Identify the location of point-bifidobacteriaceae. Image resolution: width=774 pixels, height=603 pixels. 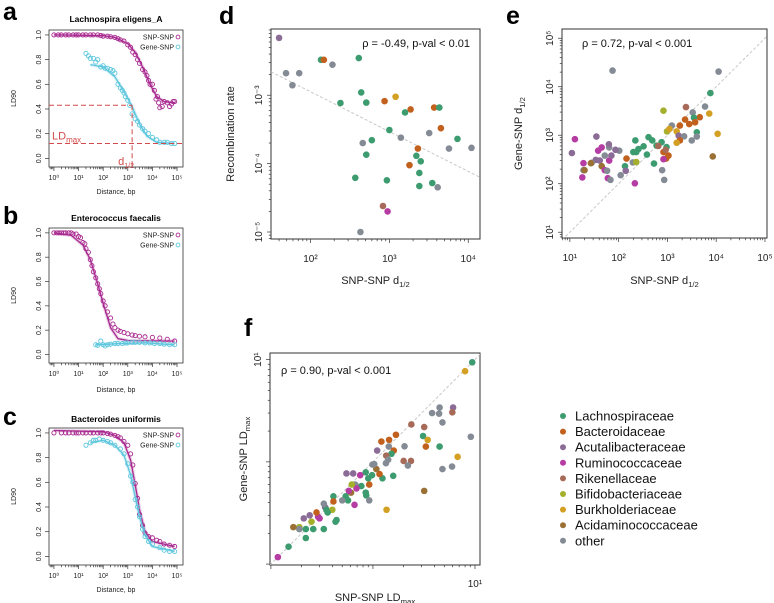
(311, 521).